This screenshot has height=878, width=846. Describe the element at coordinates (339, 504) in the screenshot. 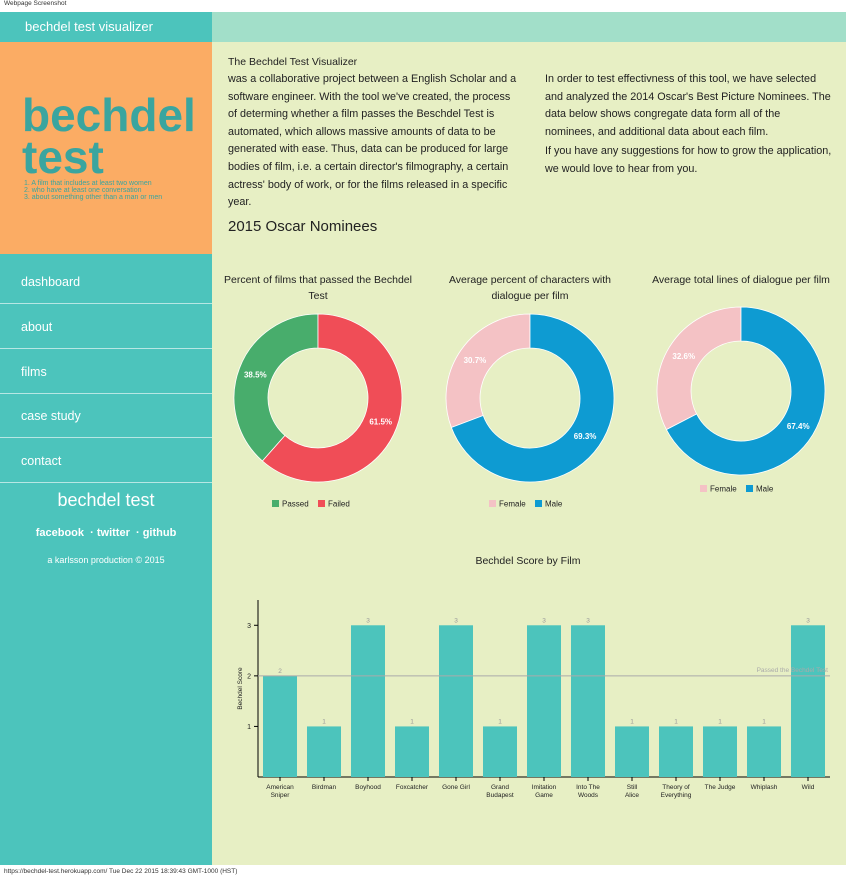

I see `legend-label: Failed` at that location.